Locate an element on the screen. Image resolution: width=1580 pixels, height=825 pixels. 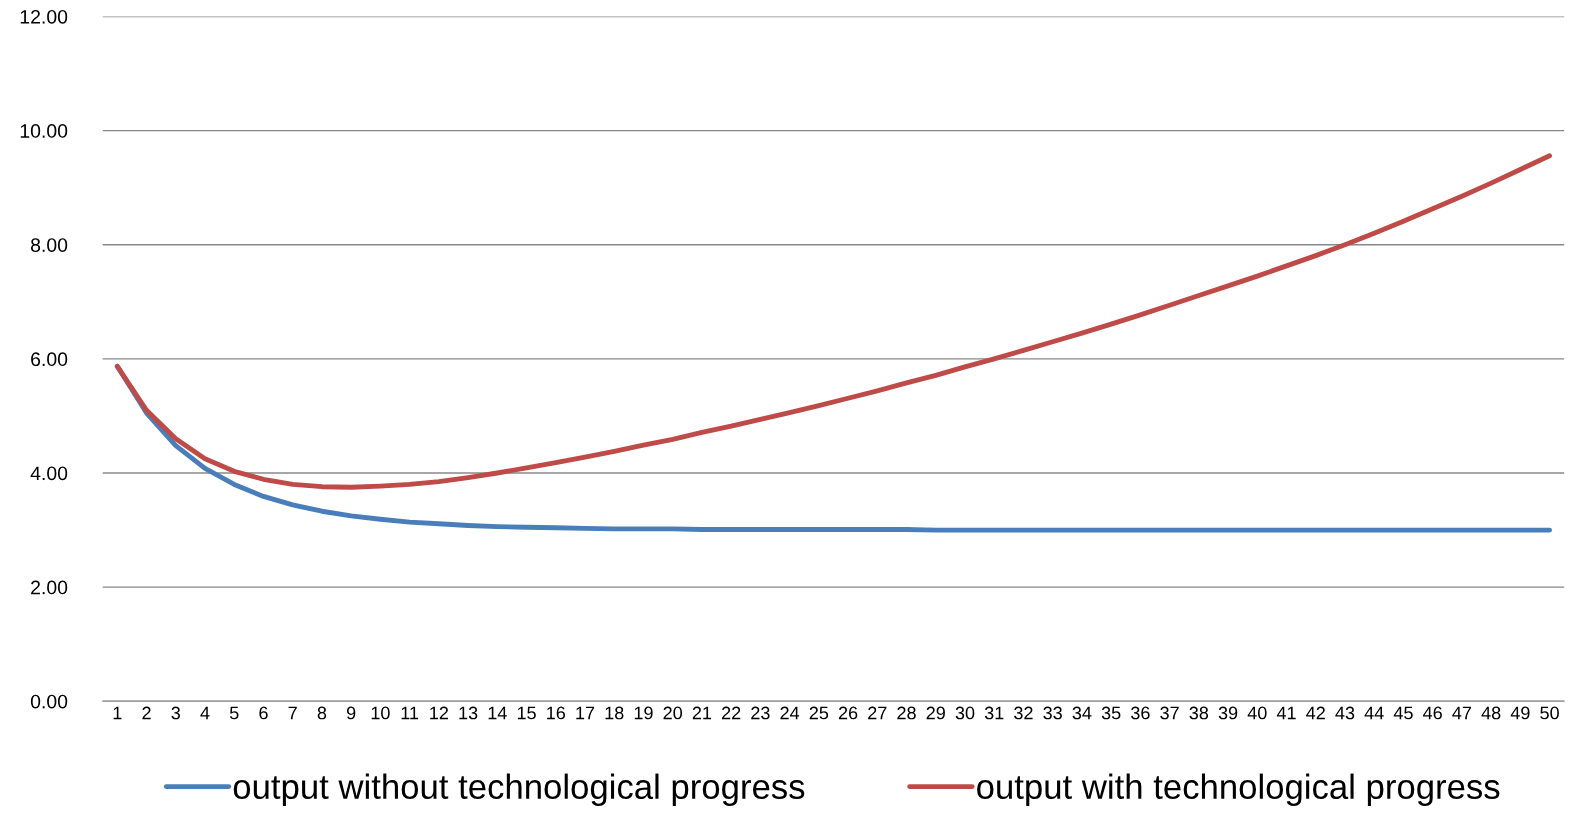
x-tick-label: 44 is located at coordinates (1374, 713).